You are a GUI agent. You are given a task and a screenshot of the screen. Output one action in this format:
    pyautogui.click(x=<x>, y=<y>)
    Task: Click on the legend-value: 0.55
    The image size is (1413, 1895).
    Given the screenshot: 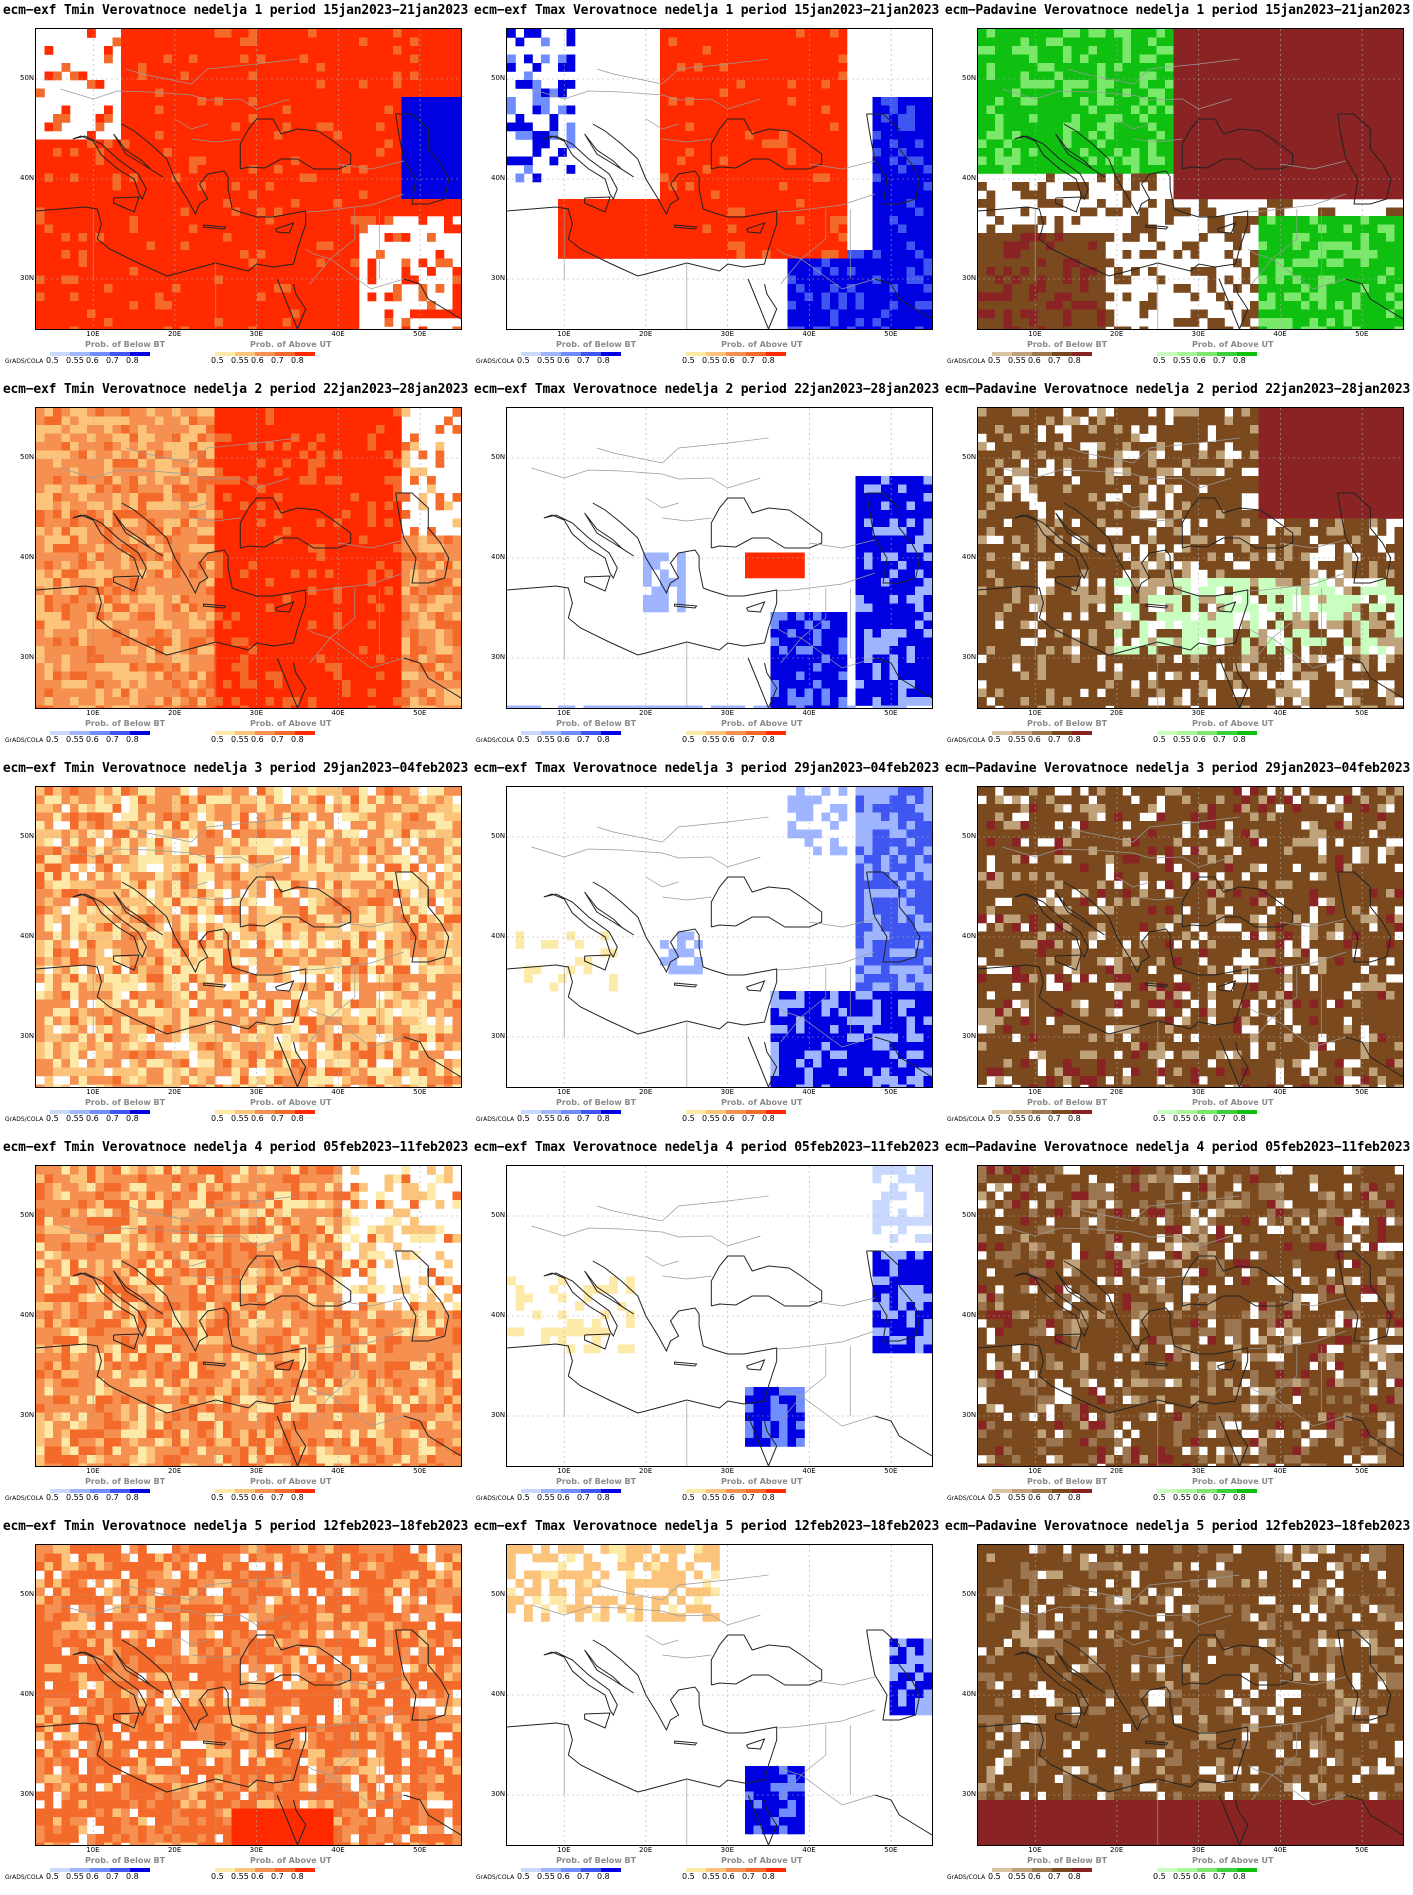 What is the action you would take?
    pyautogui.click(x=711, y=360)
    